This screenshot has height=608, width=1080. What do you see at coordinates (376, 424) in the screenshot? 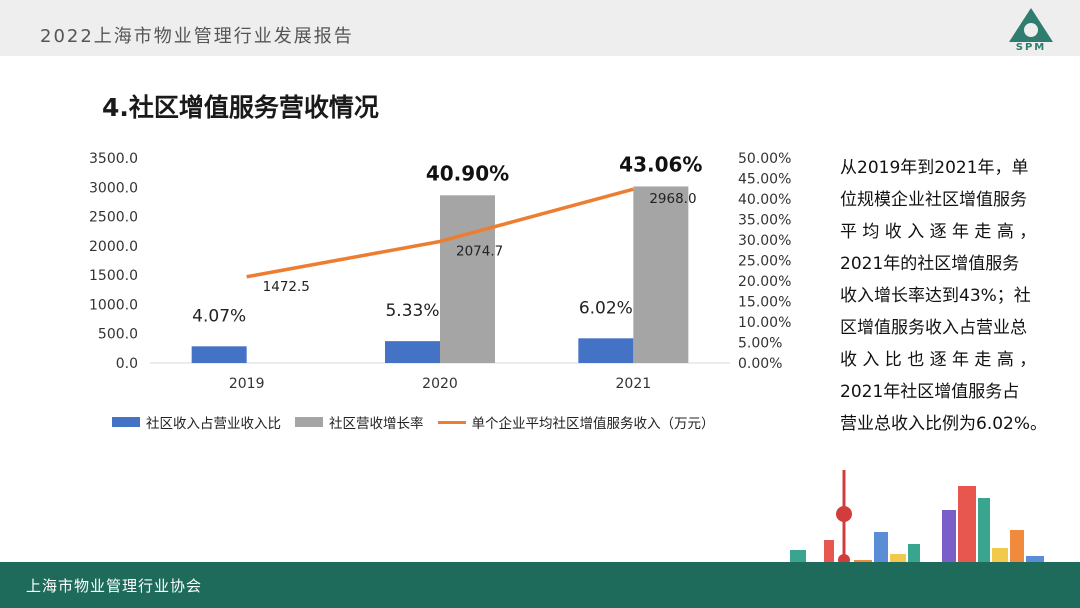
I see `legend-label-growth: 社区营收增长率` at bounding box center [376, 424].